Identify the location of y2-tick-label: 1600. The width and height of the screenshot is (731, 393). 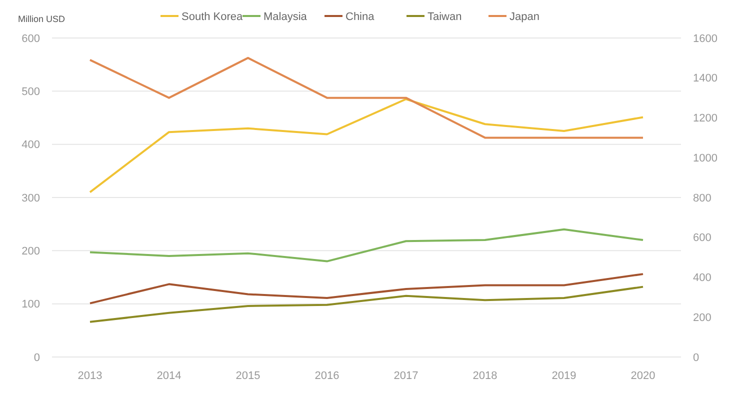
(705, 38).